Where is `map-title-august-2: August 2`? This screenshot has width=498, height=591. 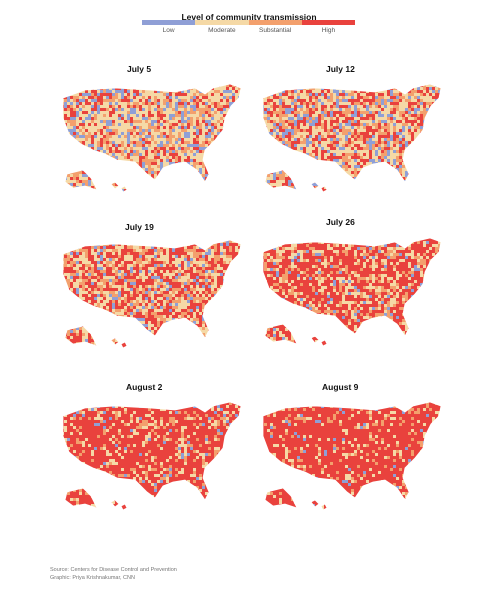 map-title-august-2: August 2 is located at coordinates (144, 387).